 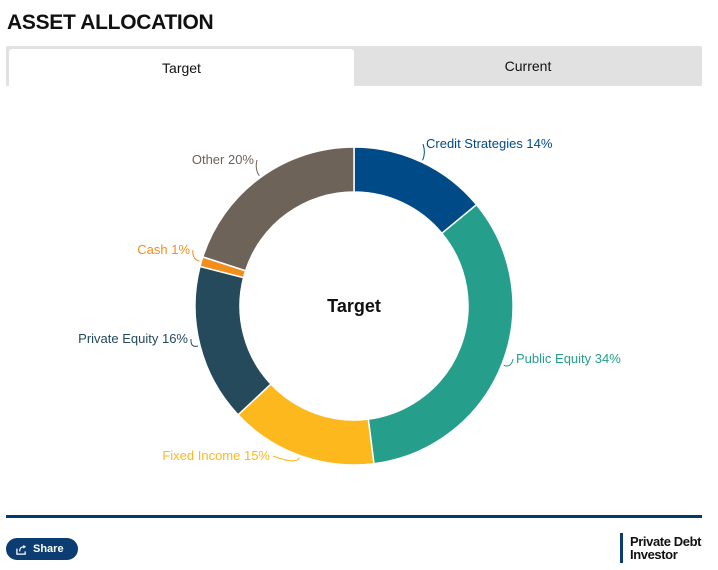 I want to click on connector-public-equity, so click(x=508, y=362).